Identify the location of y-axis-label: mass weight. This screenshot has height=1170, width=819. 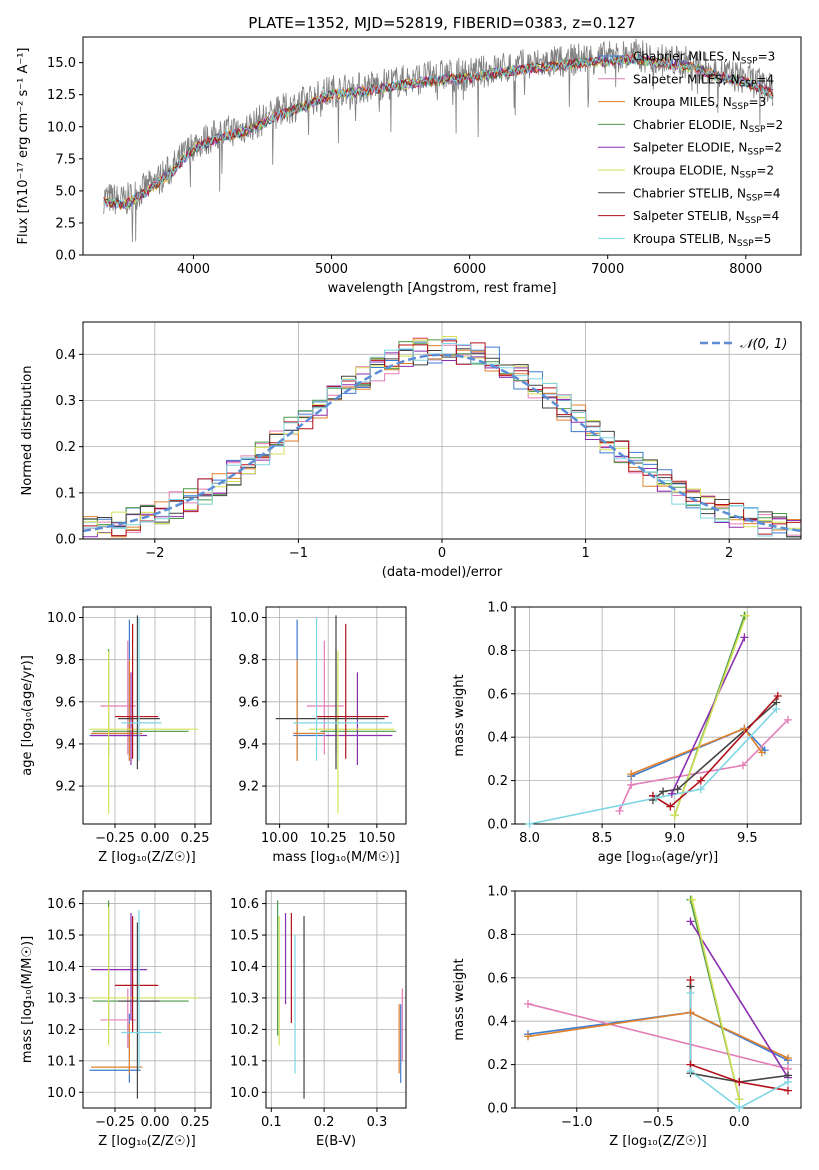
(459, 999).